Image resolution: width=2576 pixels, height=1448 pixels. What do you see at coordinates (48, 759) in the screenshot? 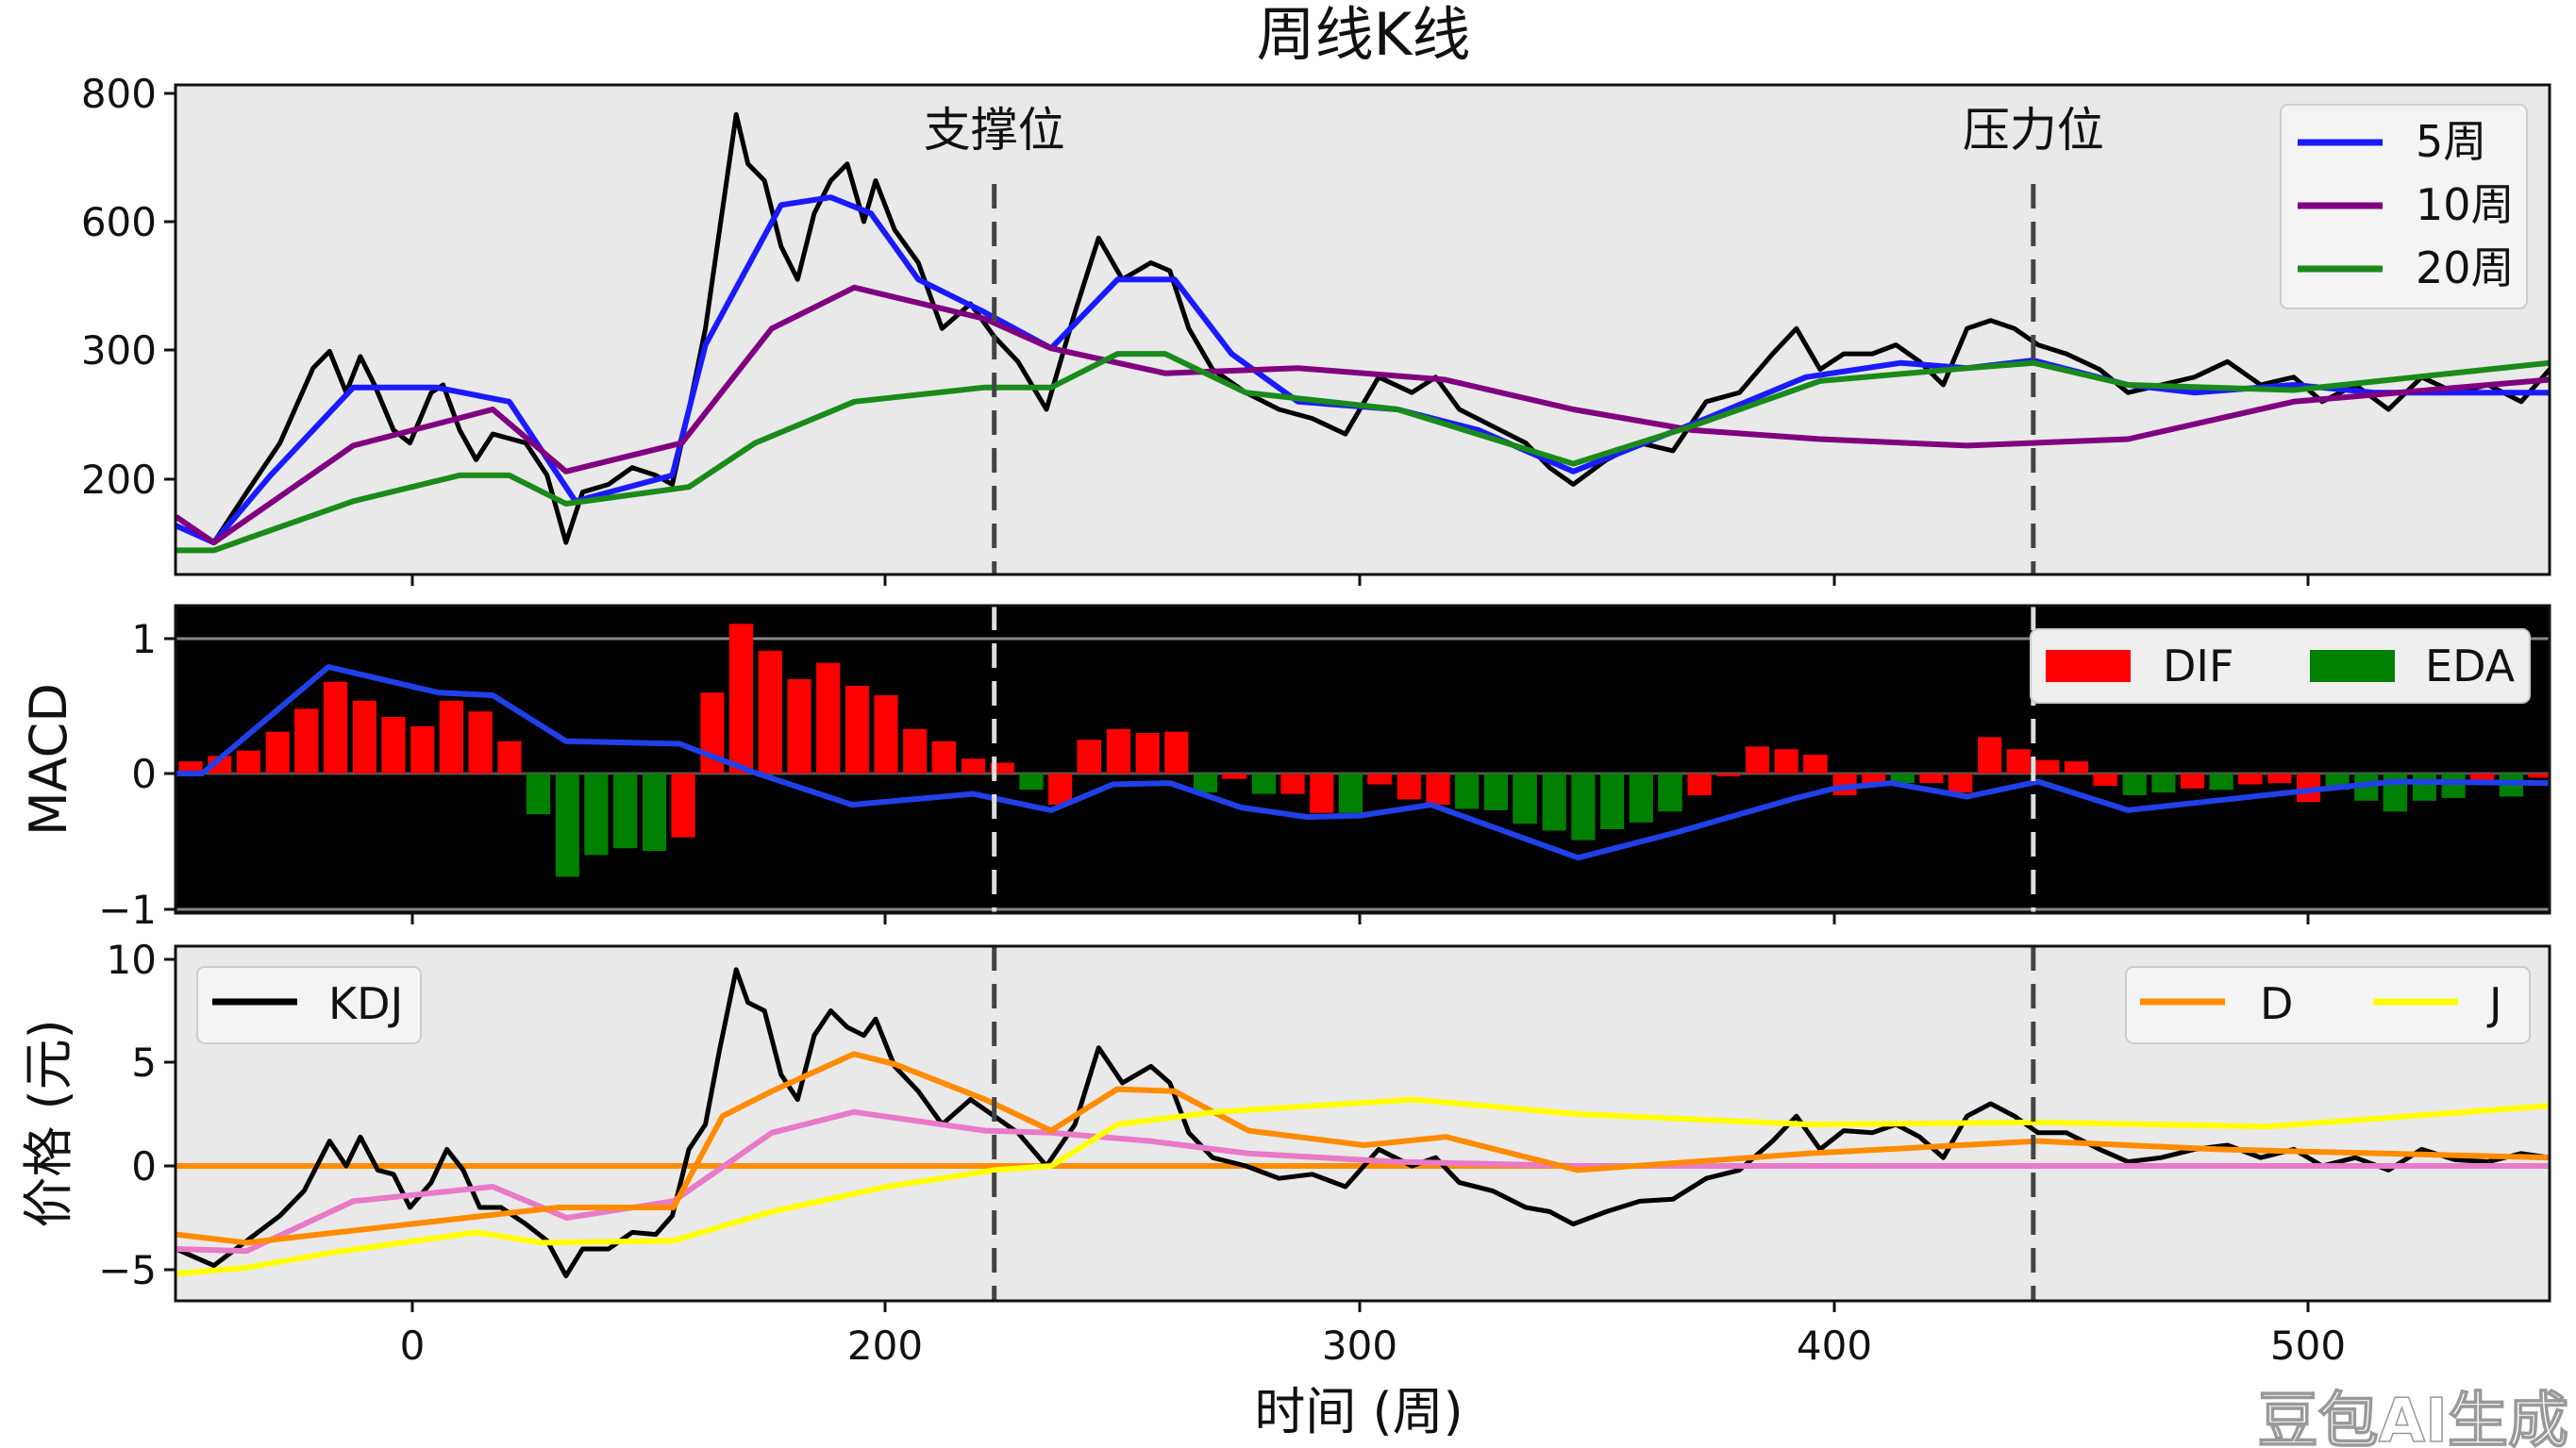
I see `macd-ylabel: MACD` at bounding box center [48, 759].